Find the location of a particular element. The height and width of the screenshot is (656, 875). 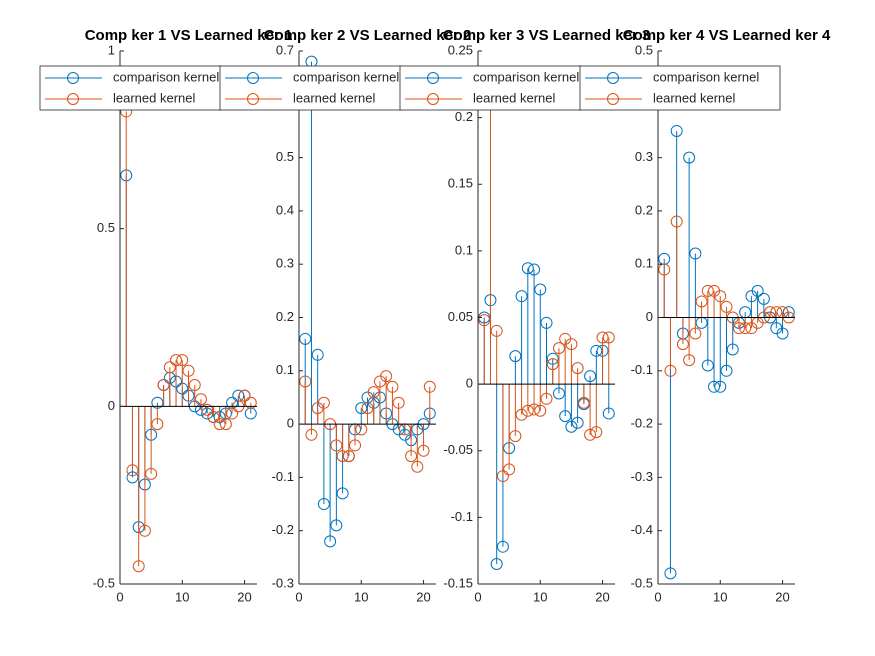

y-tick-label: -0.15 is located at coordinates (458, 582).